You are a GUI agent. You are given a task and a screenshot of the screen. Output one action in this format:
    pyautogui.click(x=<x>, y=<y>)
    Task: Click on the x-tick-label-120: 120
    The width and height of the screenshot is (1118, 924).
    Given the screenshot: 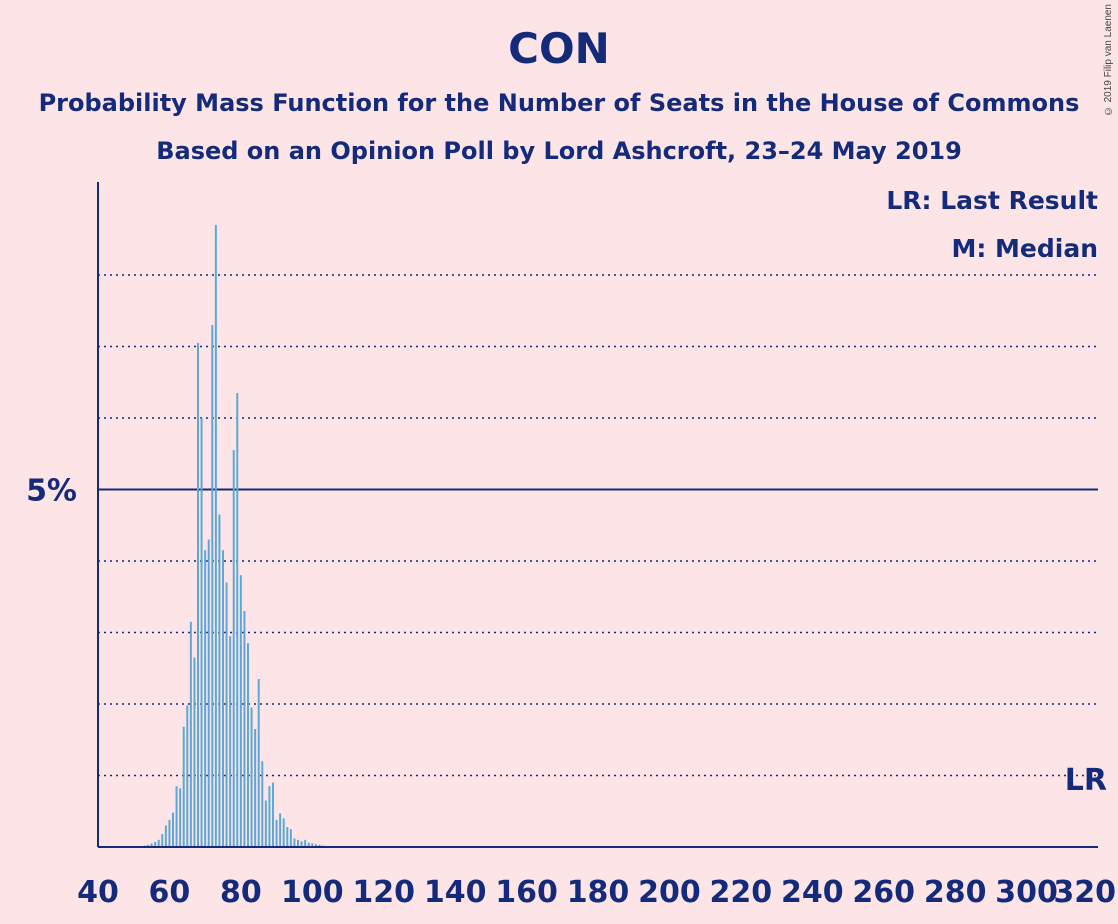 What is the action you would take?
    pyautogui.click(x=383, y=892)
    